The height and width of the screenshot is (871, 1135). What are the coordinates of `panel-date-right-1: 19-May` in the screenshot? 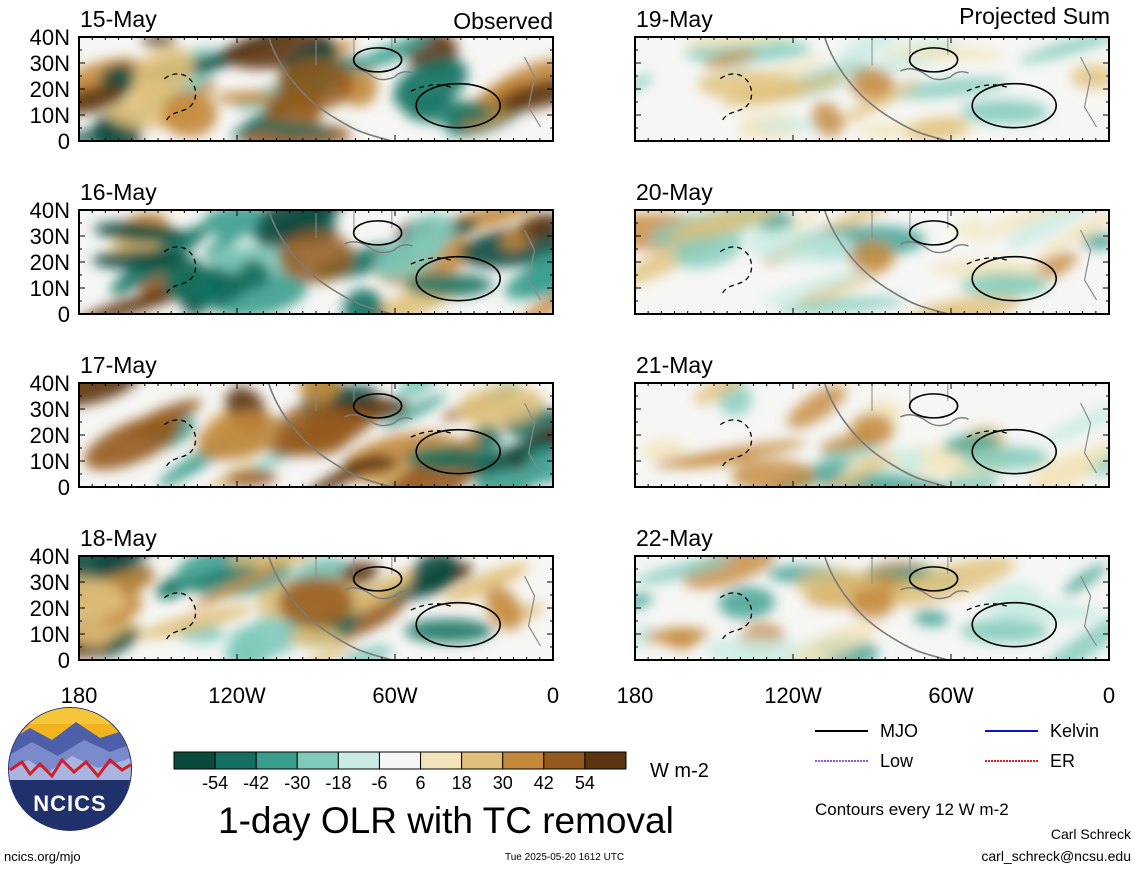 It's located at (674, 19).